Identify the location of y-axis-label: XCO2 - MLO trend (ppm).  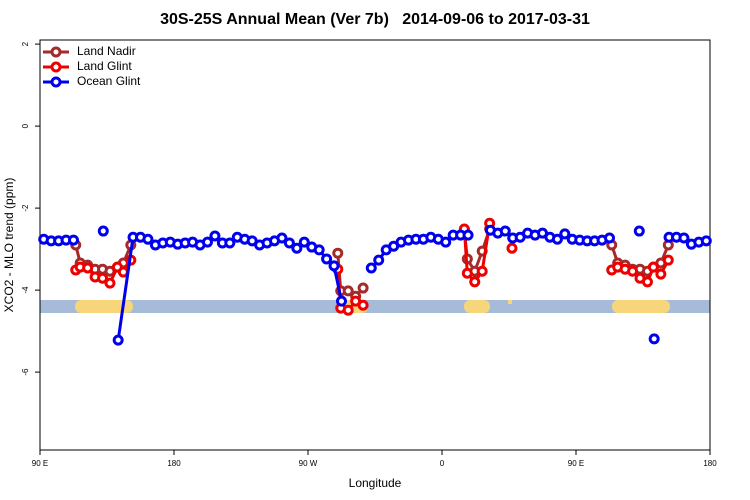
(9, 245).